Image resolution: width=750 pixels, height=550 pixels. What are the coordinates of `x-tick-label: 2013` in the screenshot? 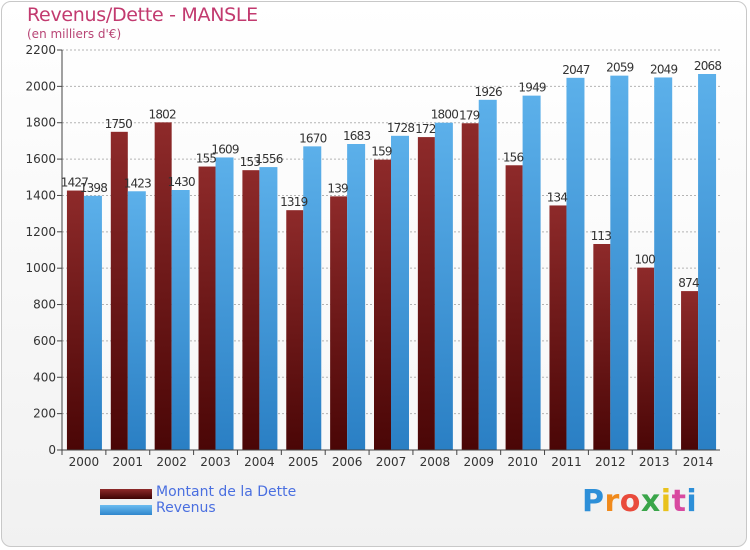 It's located at (654, 462).